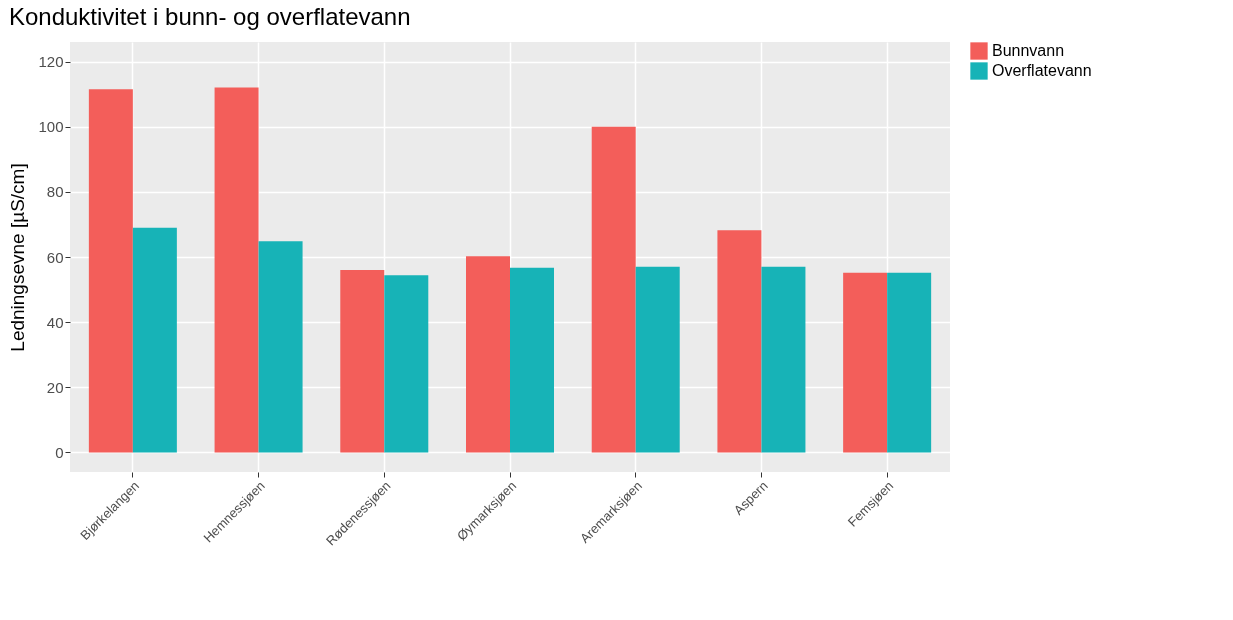 This screenshot has width=1233, height=620. What do you see at coordinates (55, 257) in the screenshot?
I see `y-tick-label: 60` at bounding box center [55, 257].